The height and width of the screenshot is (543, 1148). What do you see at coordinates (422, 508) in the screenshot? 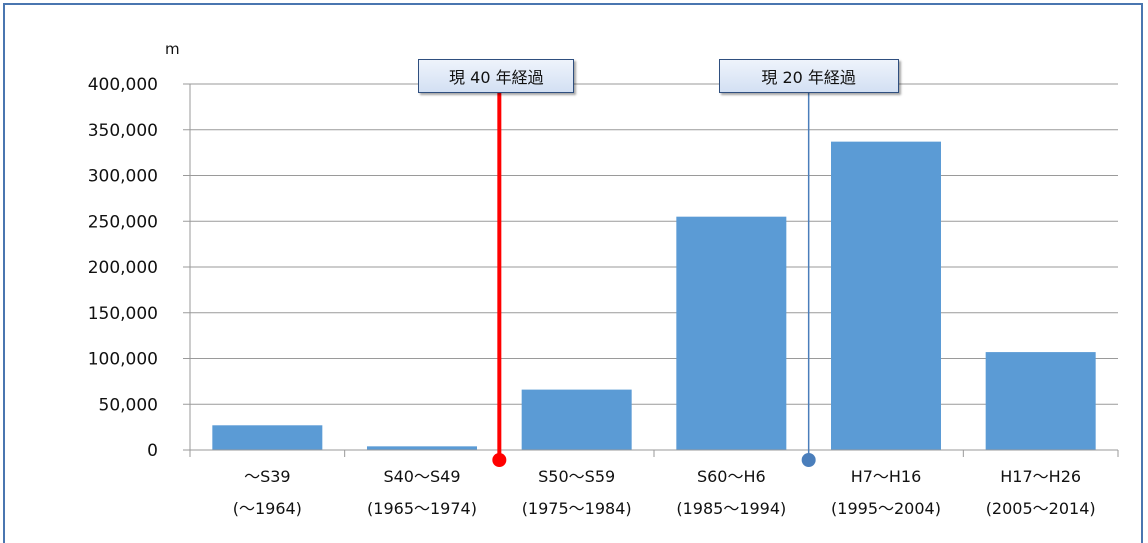
I see `x-tick-label: (1965～1974)` at bounding box center [422, 508].